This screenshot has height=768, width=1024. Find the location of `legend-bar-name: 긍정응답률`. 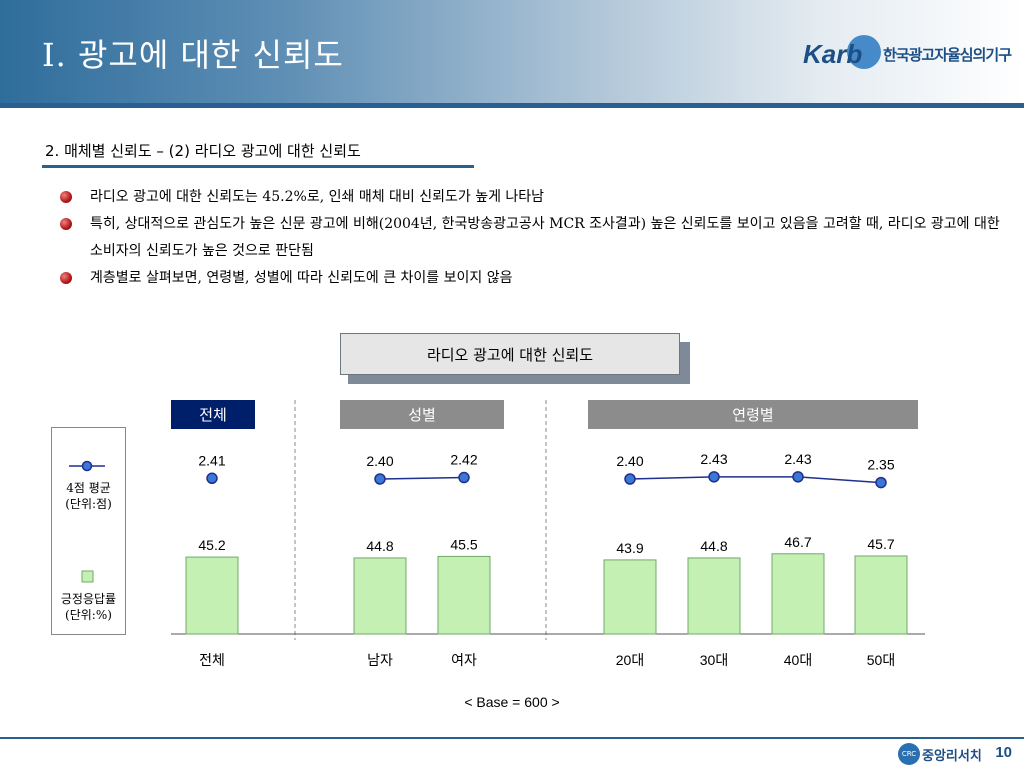

legend-bar-name: 긍정응답률 is located at coordinates (88, 599).